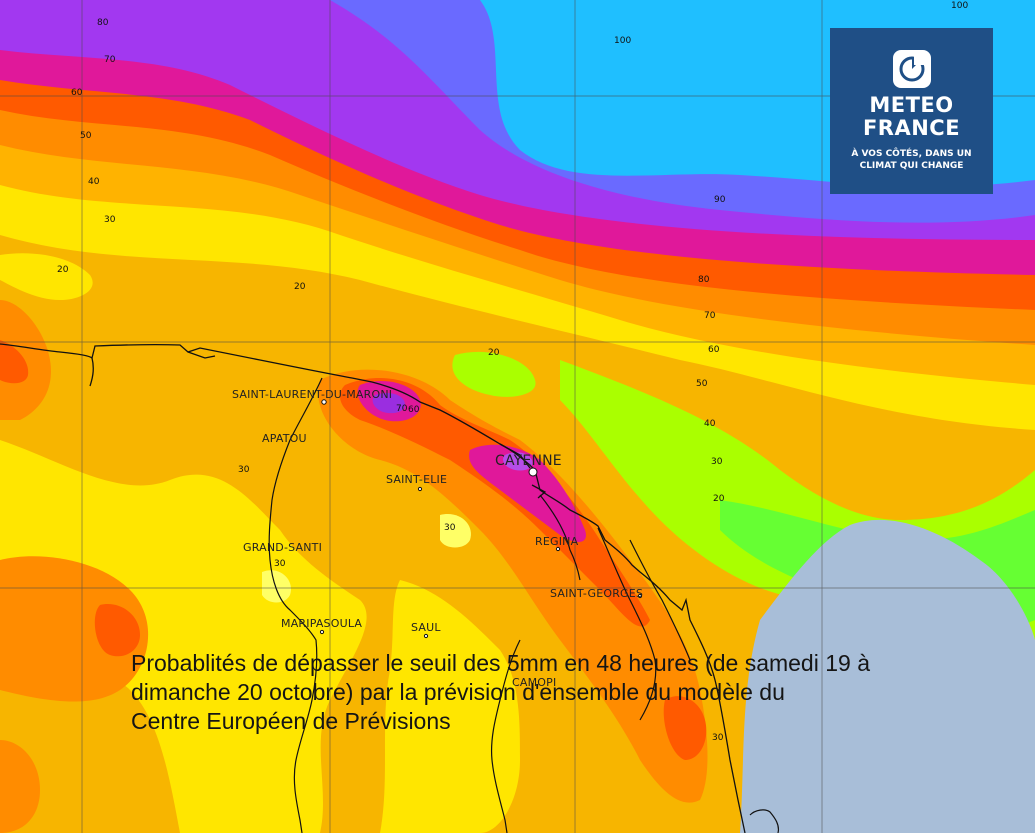 The image size is (1035, 833). What do you see at coordinates (426, 627) in the screenshot?
I see `place-saul: SAUL` at bounding box center [426, 627].